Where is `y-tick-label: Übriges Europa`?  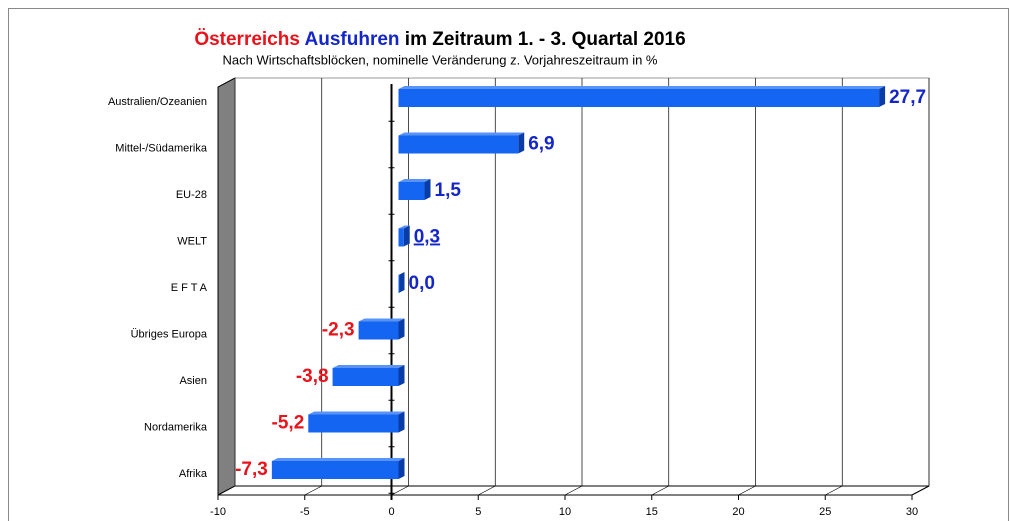
y-tick-label: Übriges Europa is located at coordinates (169, 334).